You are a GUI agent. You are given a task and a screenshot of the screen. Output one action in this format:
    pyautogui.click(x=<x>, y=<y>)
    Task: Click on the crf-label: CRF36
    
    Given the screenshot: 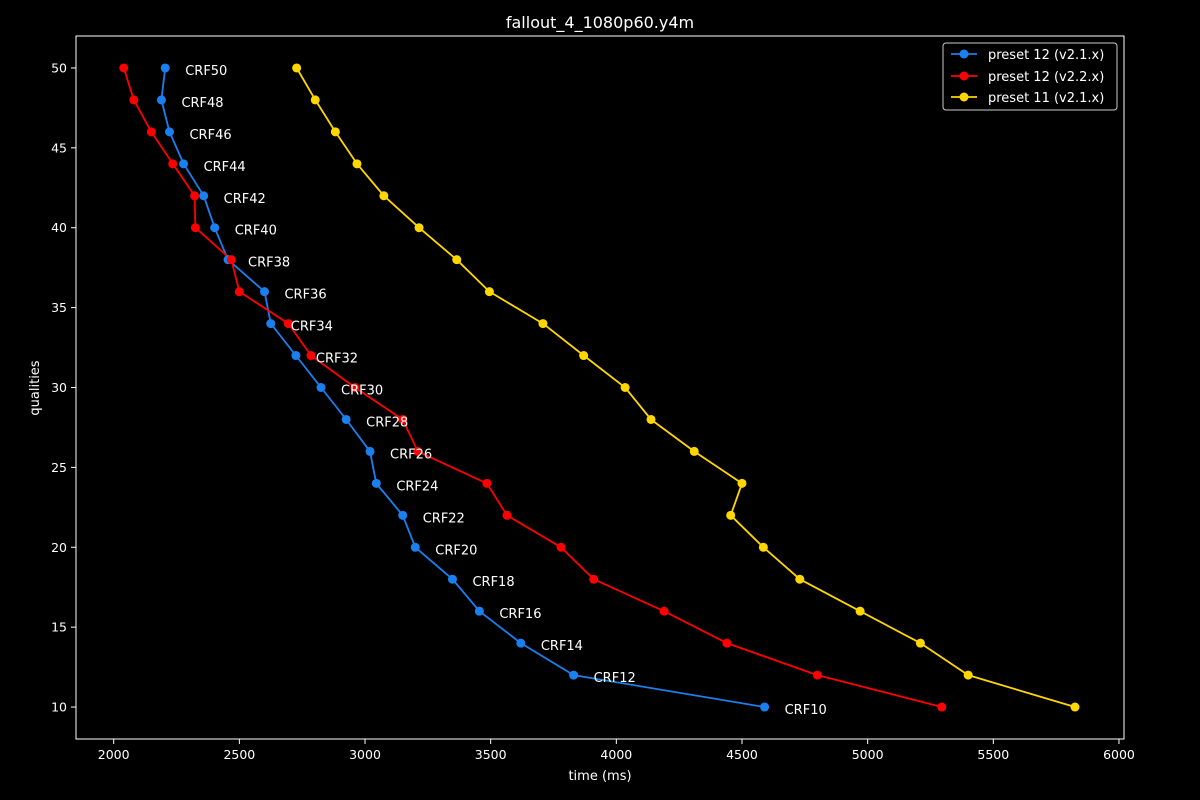 What is the action you would take?
    pyautogui.click(x=305, y=295)
    